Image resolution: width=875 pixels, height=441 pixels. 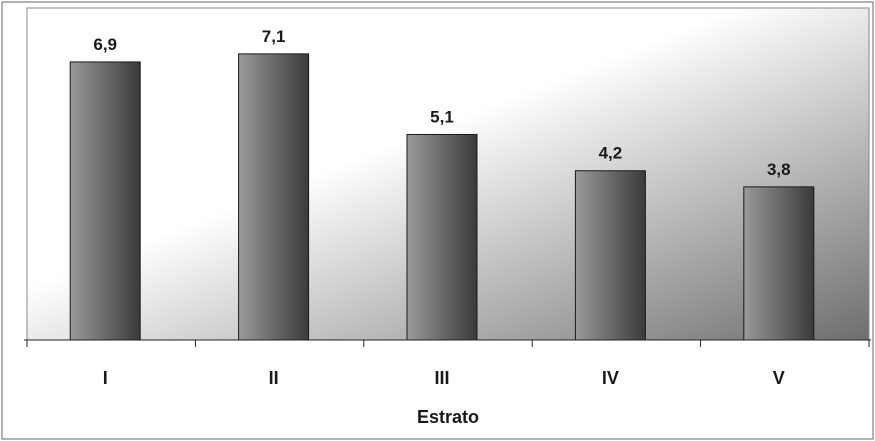 What do you see at coordinates (779, 378) in the screenshot?
I see `x-tick-label-V: V` at bounding box center [779, 378].